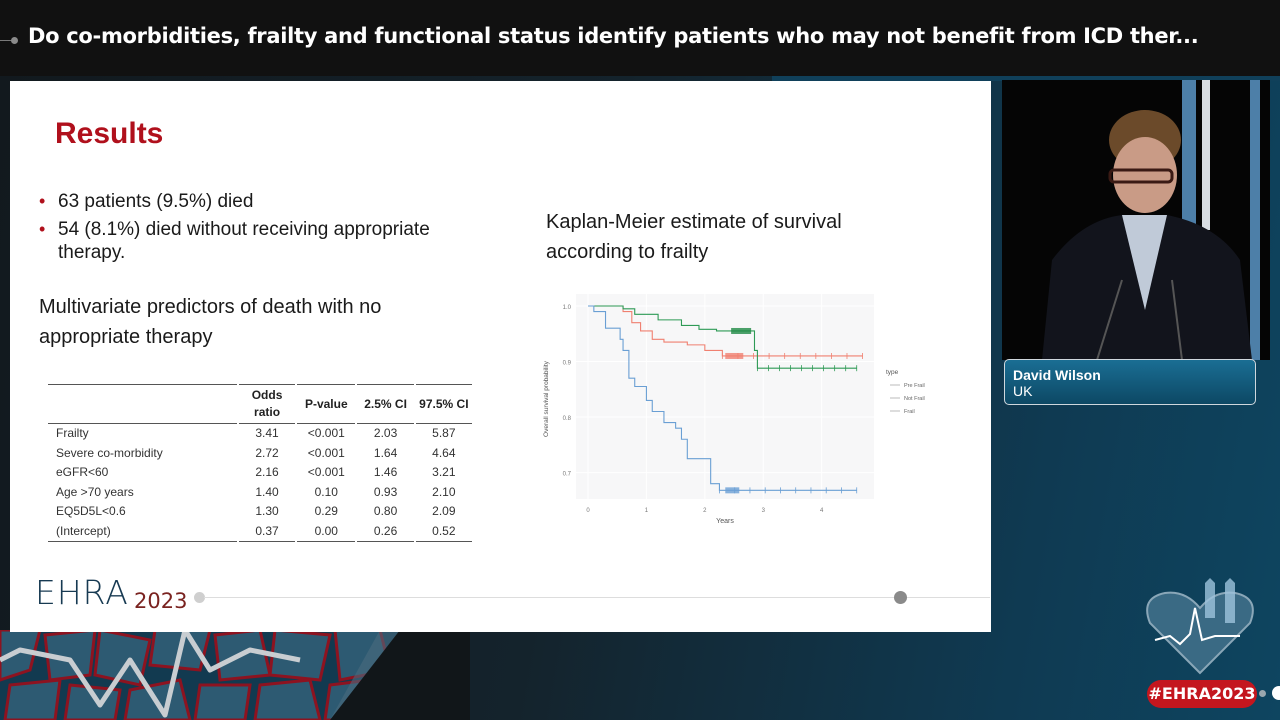 Image resolution: width=1280 pixels, height=720 pixels. Describe the element at coordinates (95, 491) in the screenshot. I see `predictor-label: Age >70 years` at that location.